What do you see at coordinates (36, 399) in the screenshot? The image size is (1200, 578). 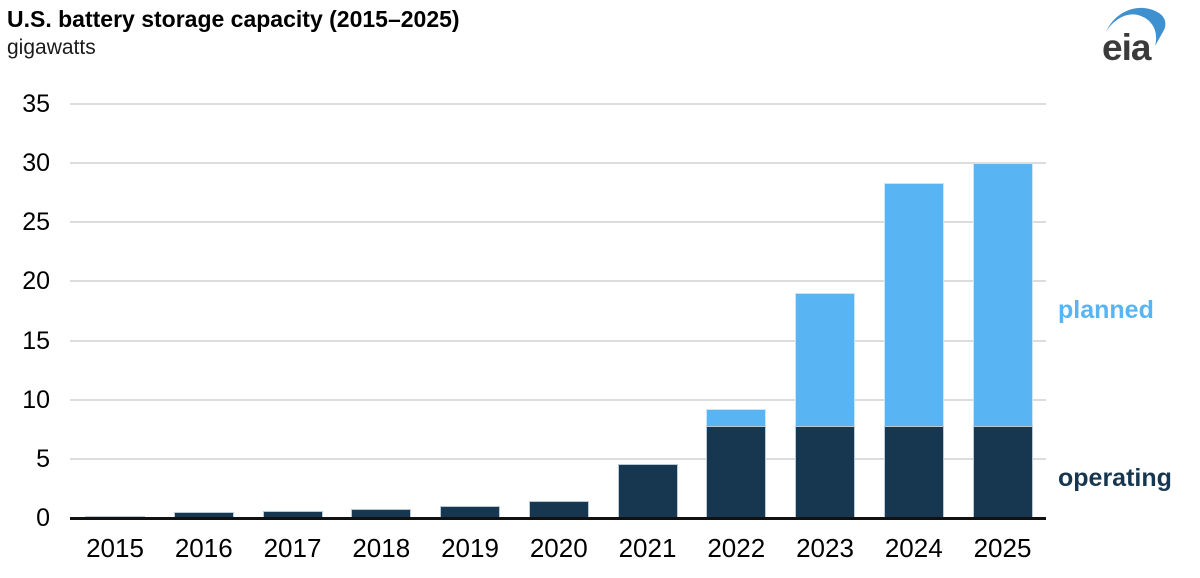 I see `y-axis-tick-label-10: 10` at bounding box center [36, 399].